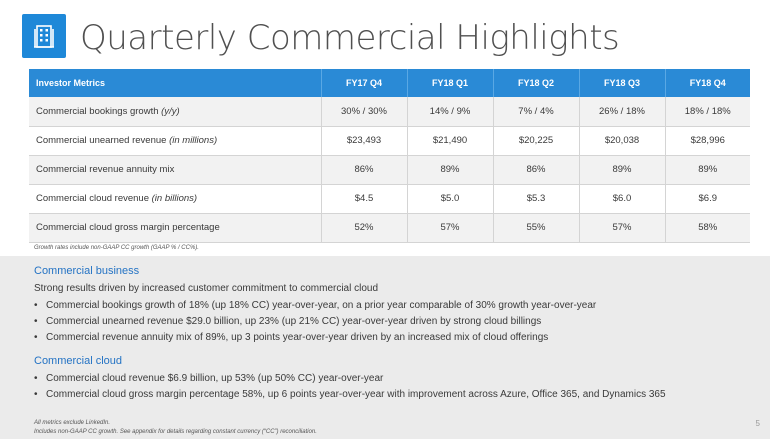  Describe the element at coordinates (707, 199) in the screenshot. I see `metric-value: $6.9` at that location.